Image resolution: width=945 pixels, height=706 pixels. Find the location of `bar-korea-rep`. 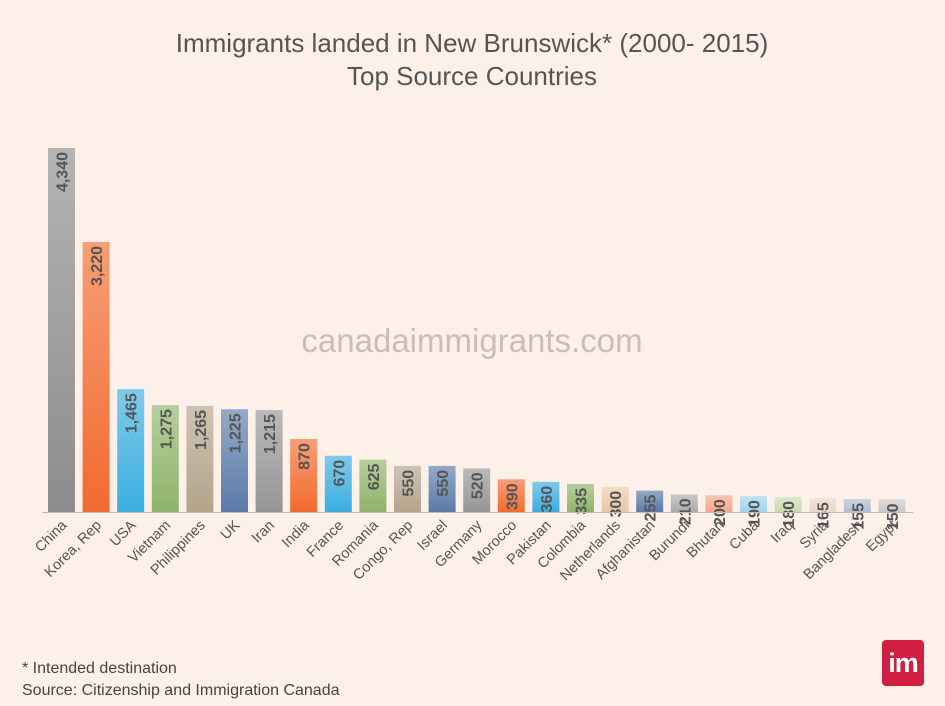

bar-korea-rep is located at coordinates (96, 376).